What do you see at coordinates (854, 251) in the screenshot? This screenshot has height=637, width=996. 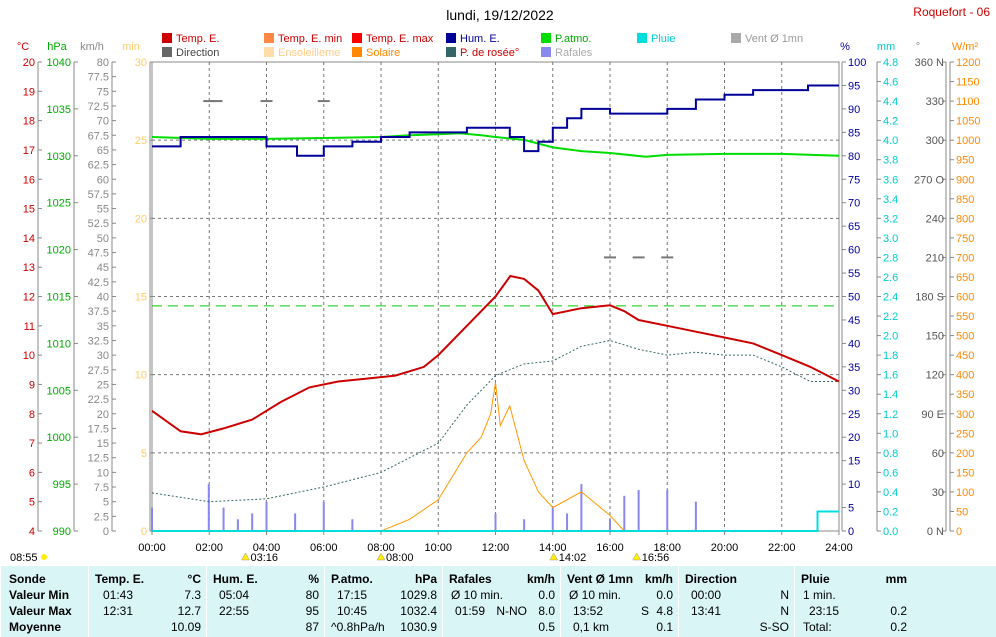 I see `humidity-axis-tick-label: 60` at bounding box center [854, 251].